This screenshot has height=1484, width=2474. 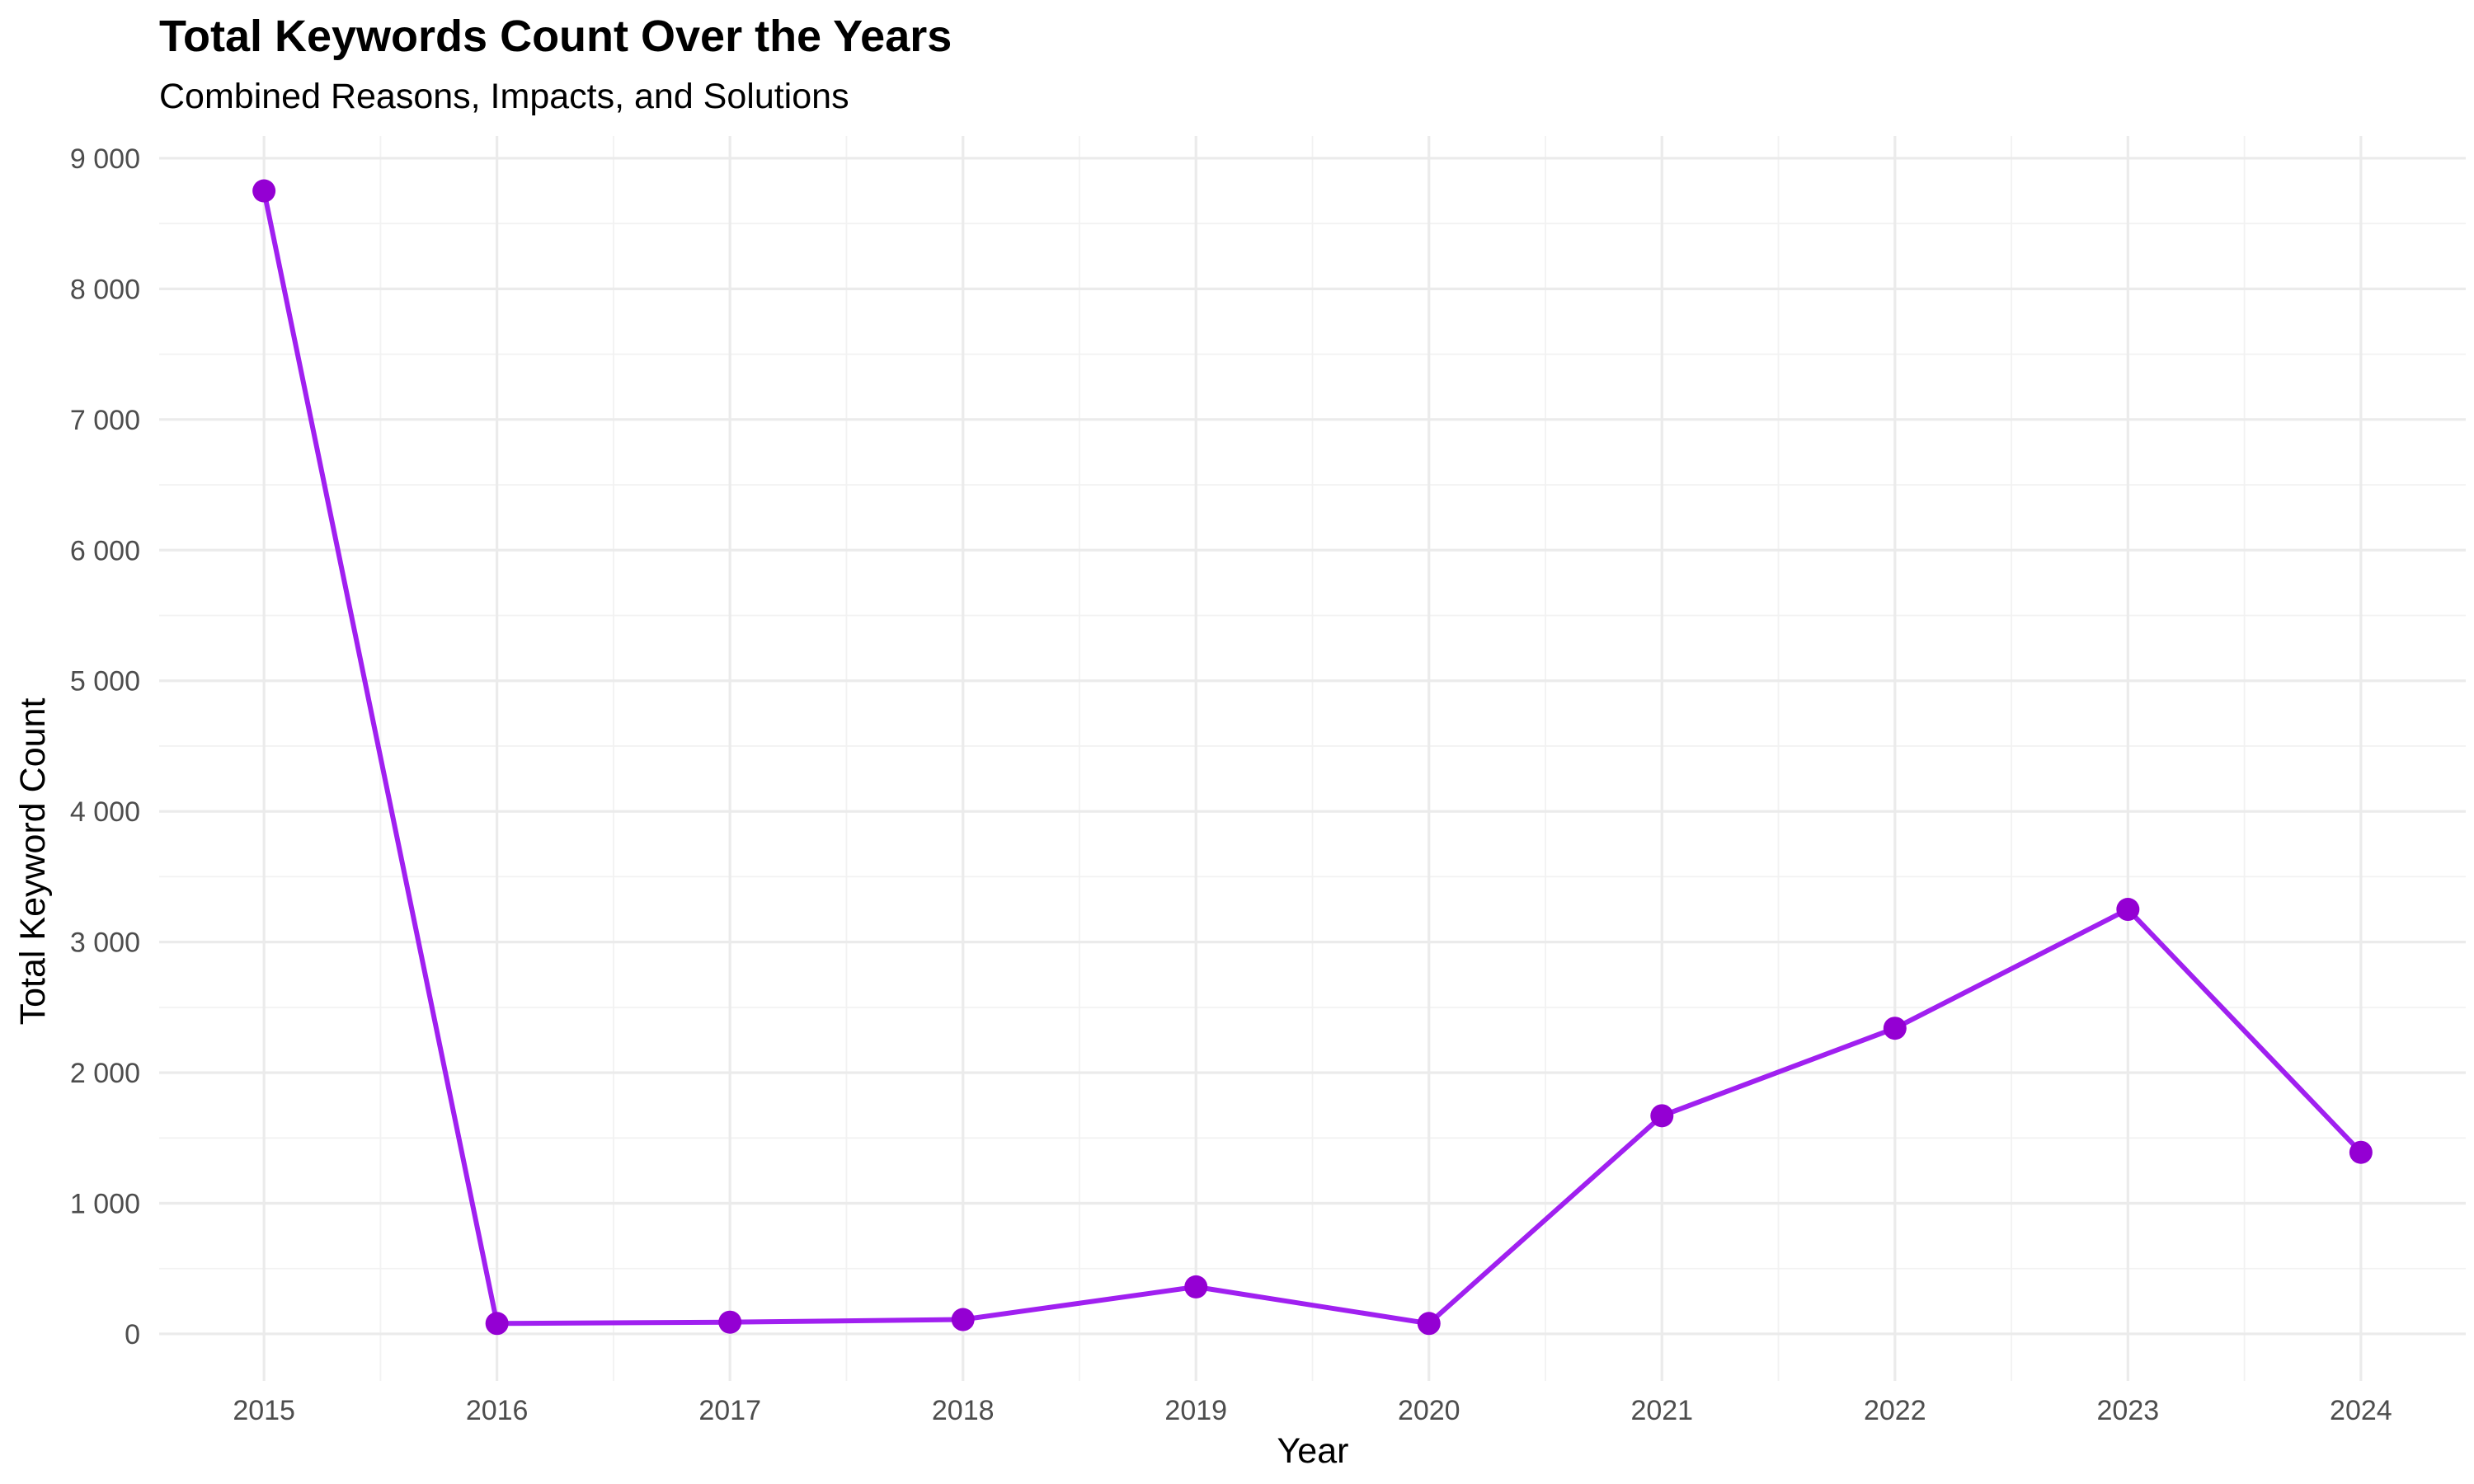 I want to click on y-tick-label: 5 000, so click(x=105, y=681).